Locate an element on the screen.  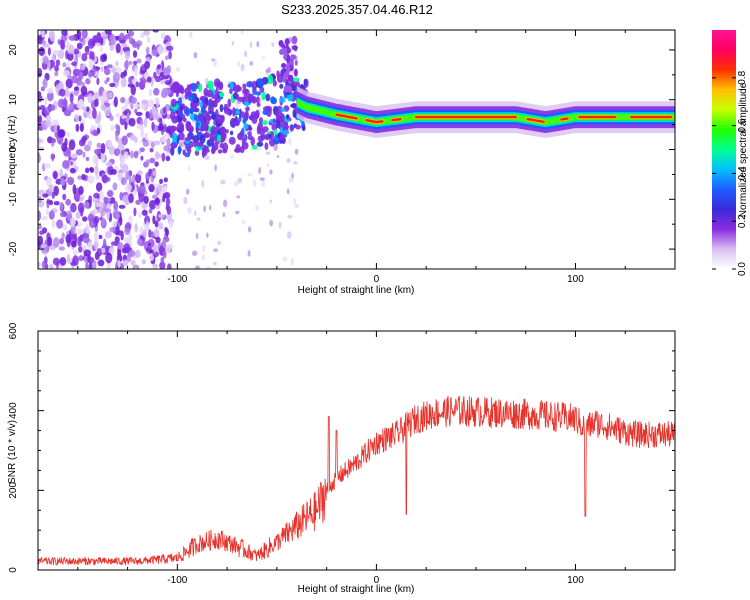
snr-x-tick-label: -100 is located at coordinates (177, 580).